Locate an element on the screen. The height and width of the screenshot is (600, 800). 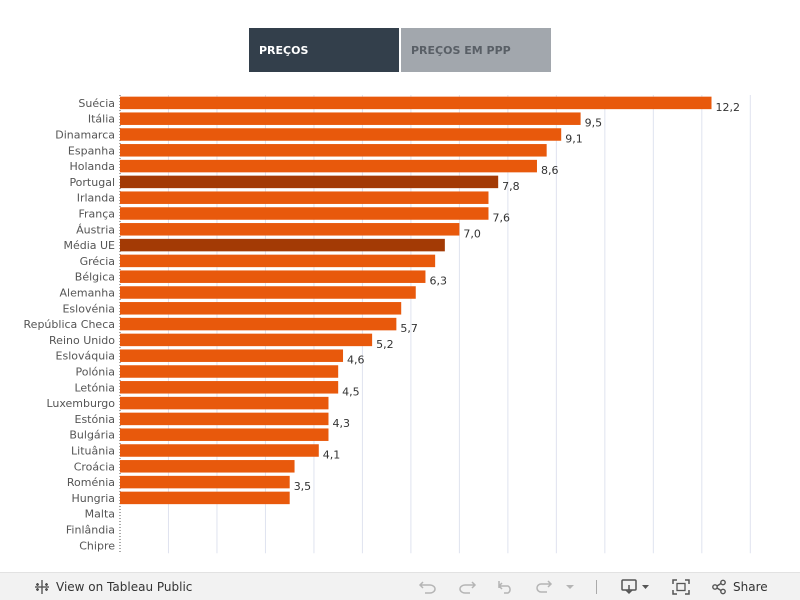
toolbar-separator is located at coordinates (596, 587).